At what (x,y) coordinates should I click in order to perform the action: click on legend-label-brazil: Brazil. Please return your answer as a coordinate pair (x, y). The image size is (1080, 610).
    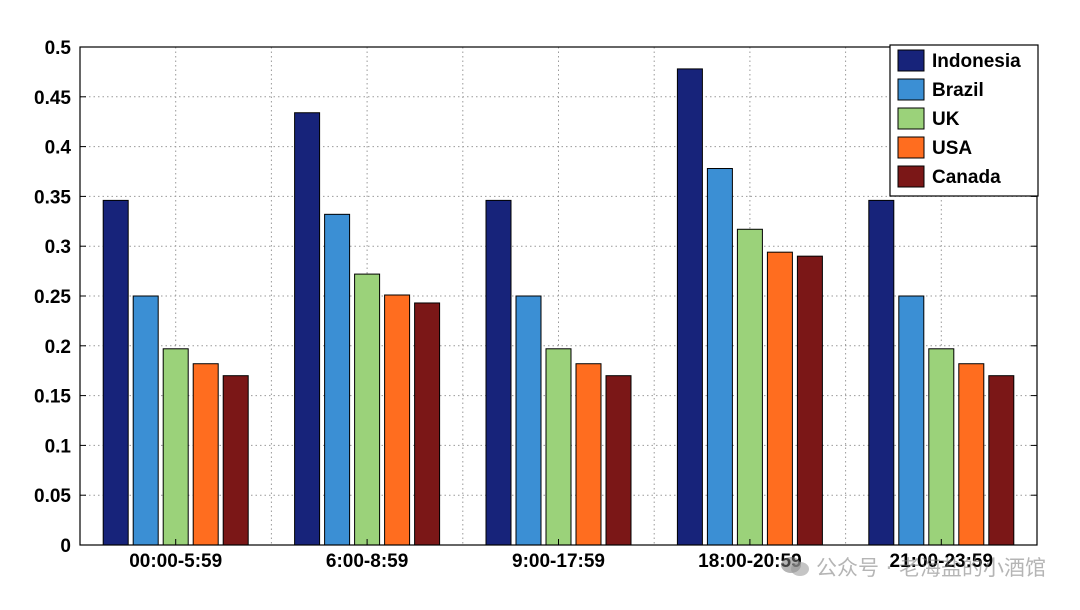
    Looking at the image, I should click on (958, 90).